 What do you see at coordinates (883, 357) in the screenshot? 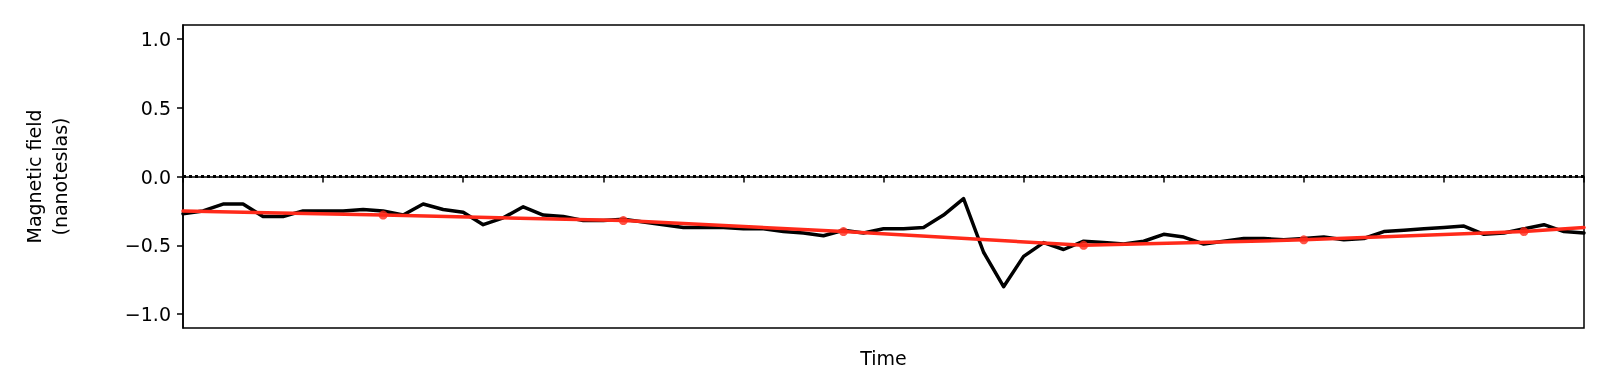
I see `x-axis-title: Time` at bounding box center [883, 357].